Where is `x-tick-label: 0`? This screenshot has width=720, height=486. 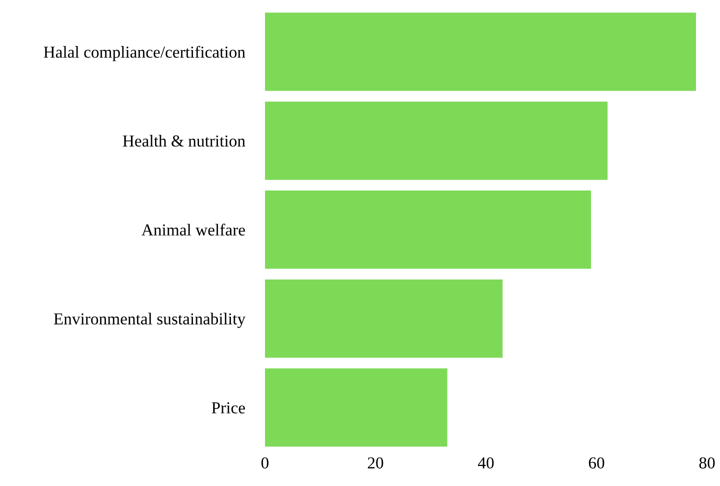
x-tick-label: 0 is located at coordinates (264, 463).